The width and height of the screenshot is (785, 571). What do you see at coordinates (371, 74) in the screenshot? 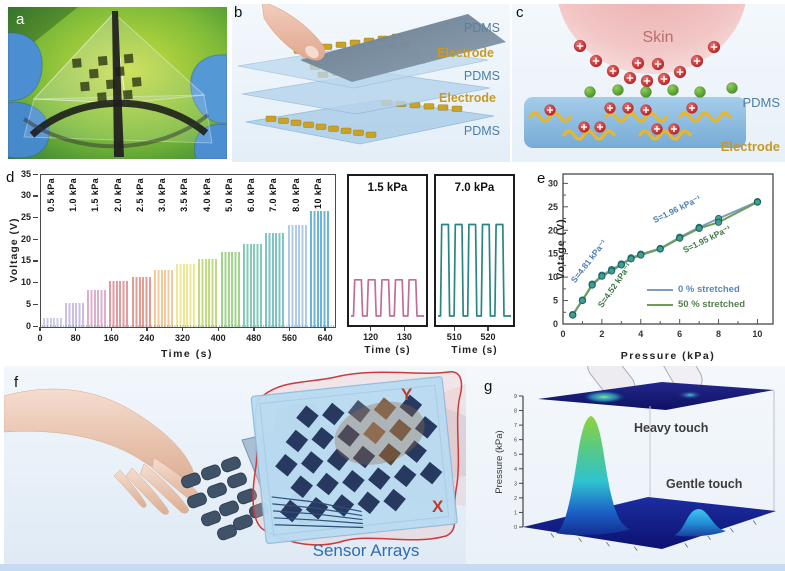
I see `layer-schematic: PDMS Electrode PDMS Electrode PDMS` at bounding box center [371, 74].